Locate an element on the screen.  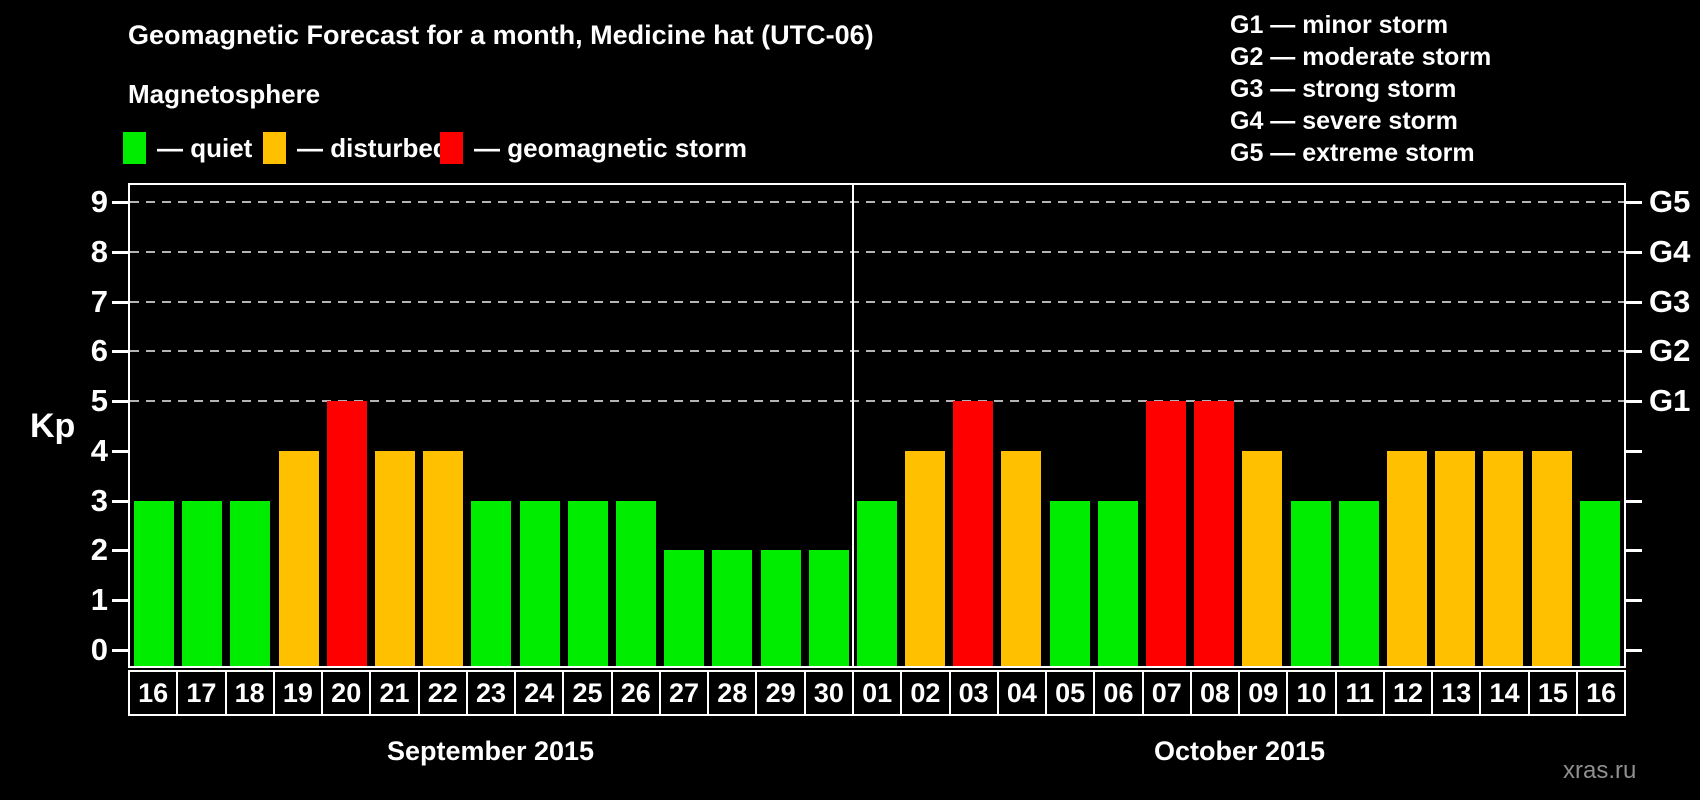
day-label-cell: 20 is located at coordinates (346, 693).